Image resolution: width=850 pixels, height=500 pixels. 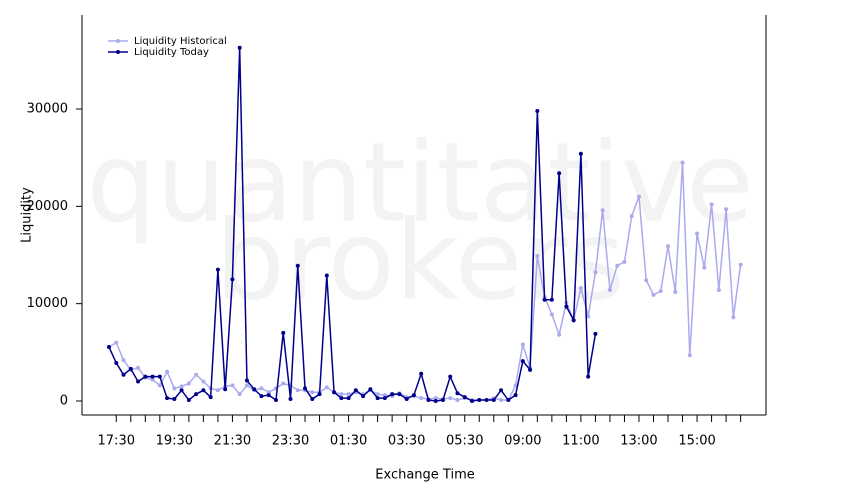 I want to click on y-tick-label: 30000, so click(x=47, y=109).